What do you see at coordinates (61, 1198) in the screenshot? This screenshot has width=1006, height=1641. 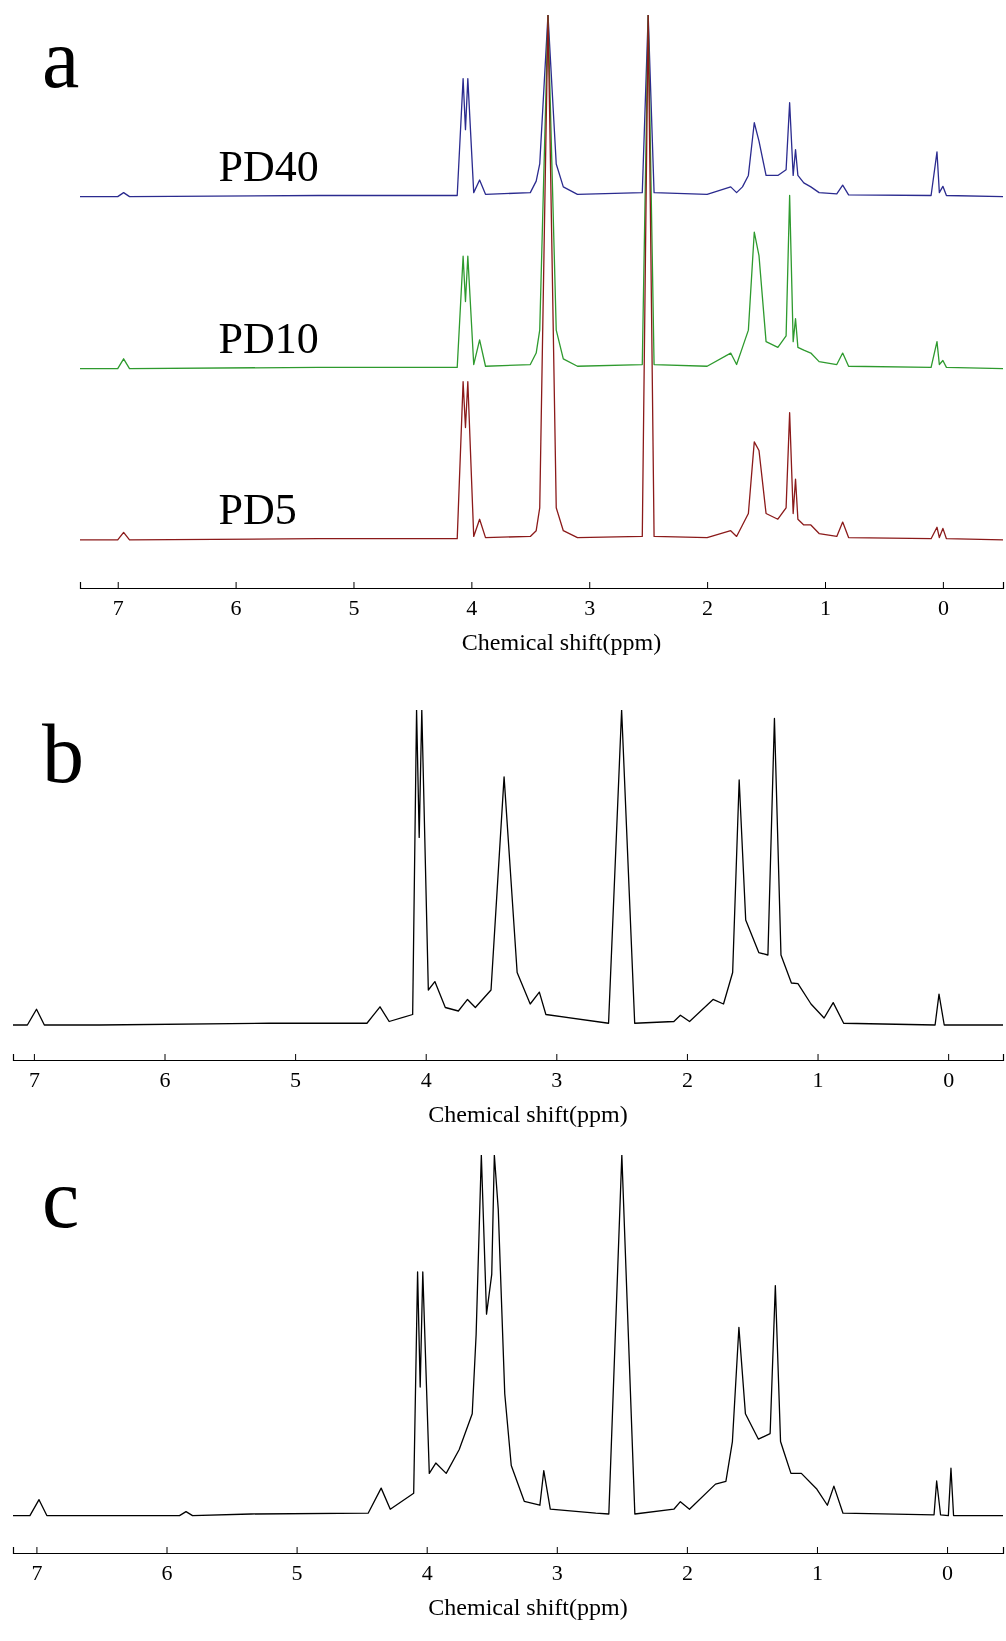 I see `chart-title: c` at bounding box center [61, 1198].